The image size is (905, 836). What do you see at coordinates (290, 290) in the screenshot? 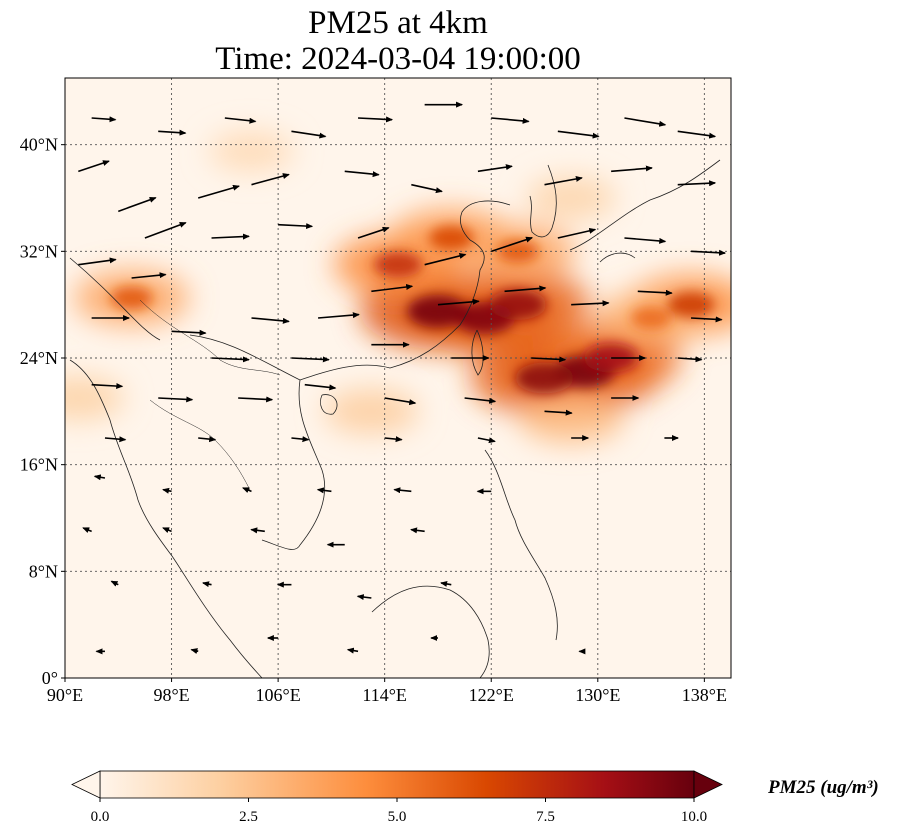
I see `coastline-china` at bounding box center [290, 290].